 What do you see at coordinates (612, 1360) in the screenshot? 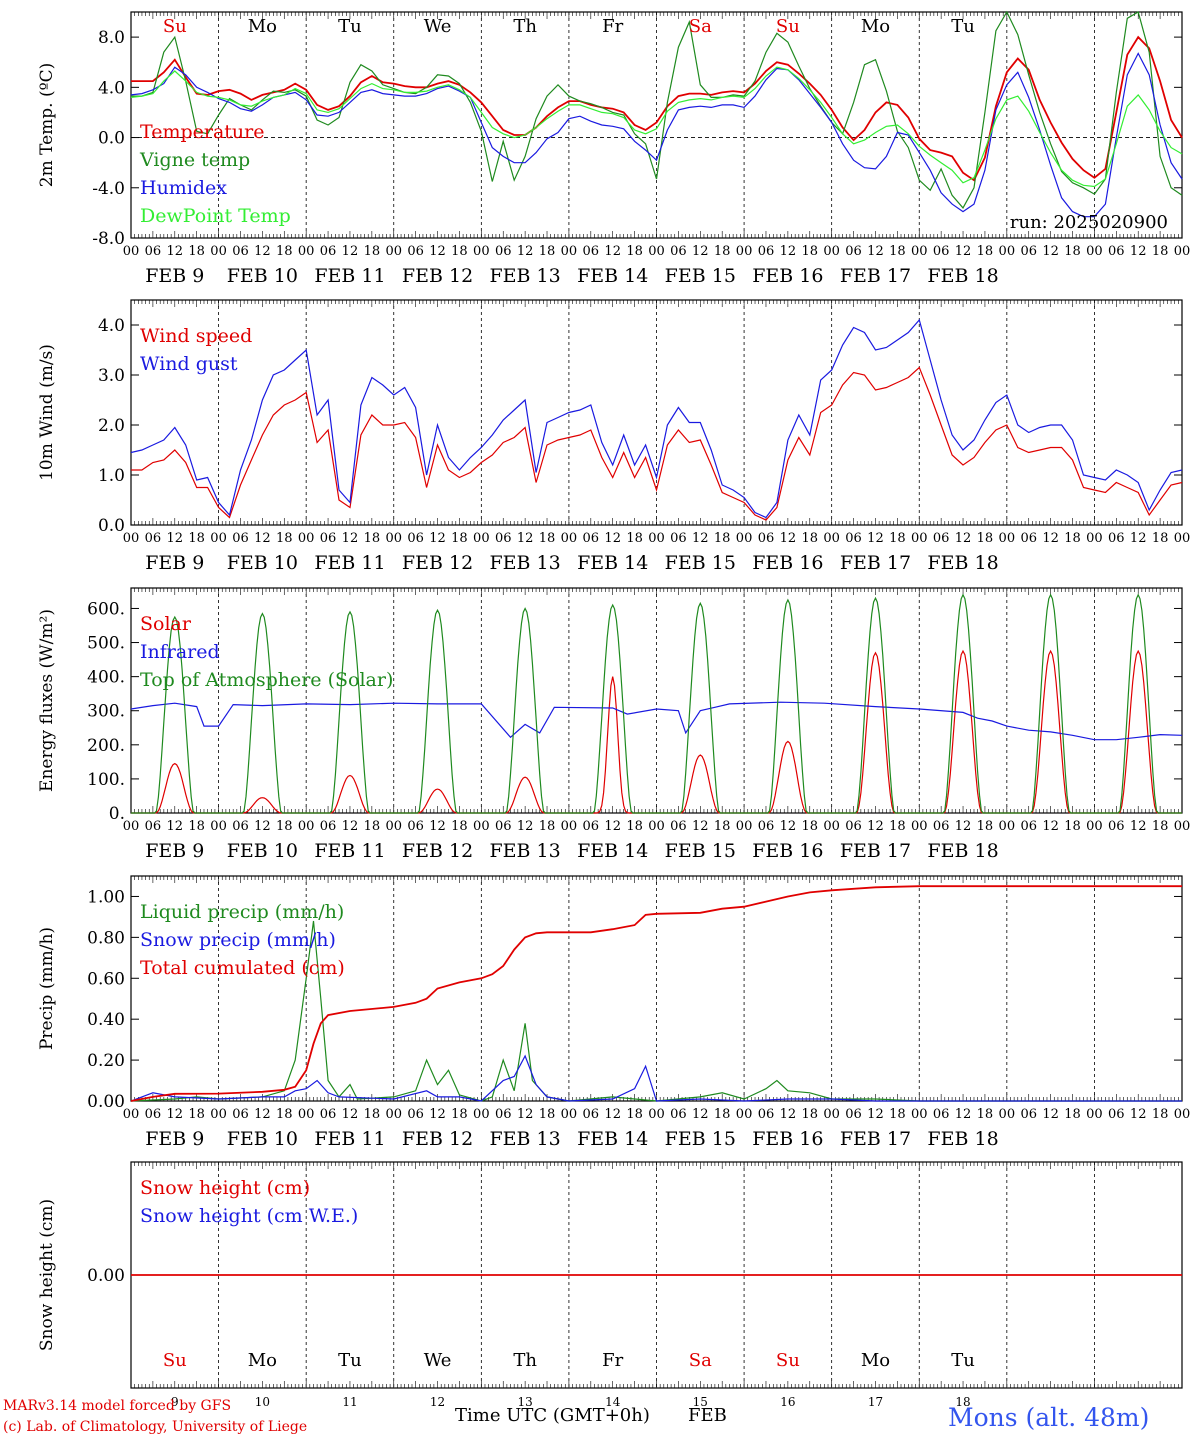
I see `day-name-label: Fr` at bounding box center [612, 1360].